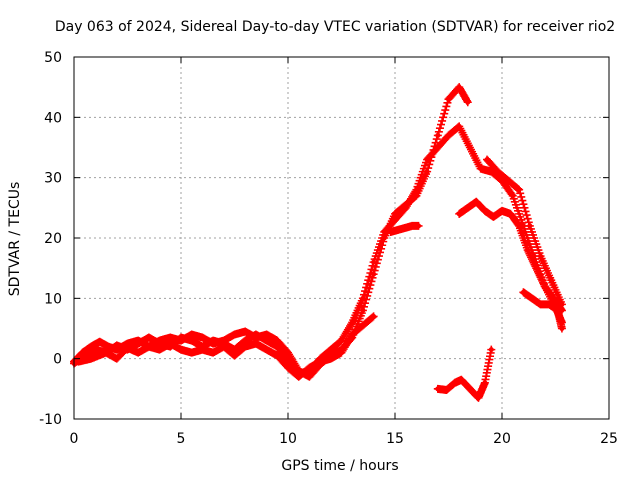 This screenshot has height=484, width=640. I want to click on x-tick-label: 20, so click(502, 439).